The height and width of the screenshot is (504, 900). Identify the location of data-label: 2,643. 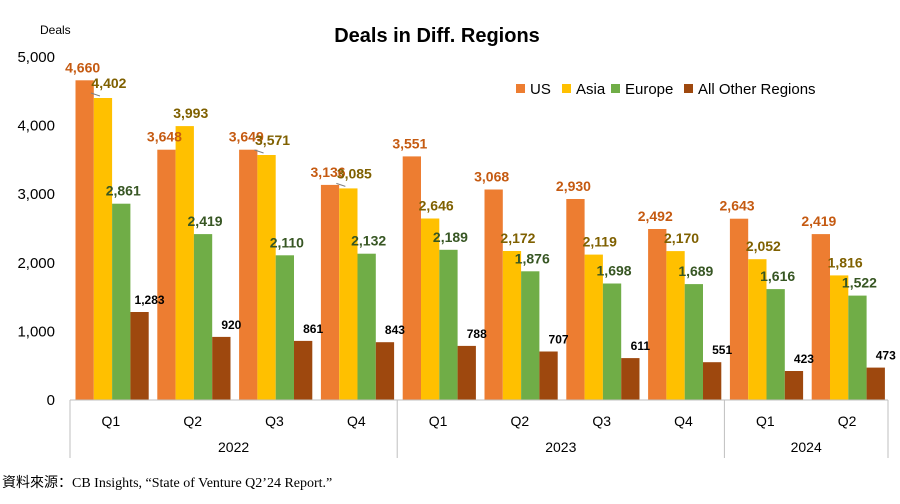
(737, 206).